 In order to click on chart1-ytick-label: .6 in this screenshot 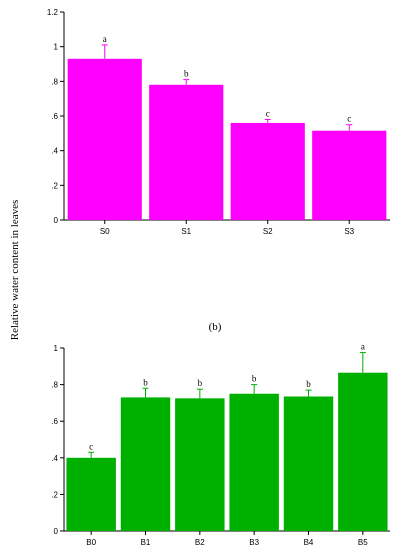, I will do `click(54, 421)`.